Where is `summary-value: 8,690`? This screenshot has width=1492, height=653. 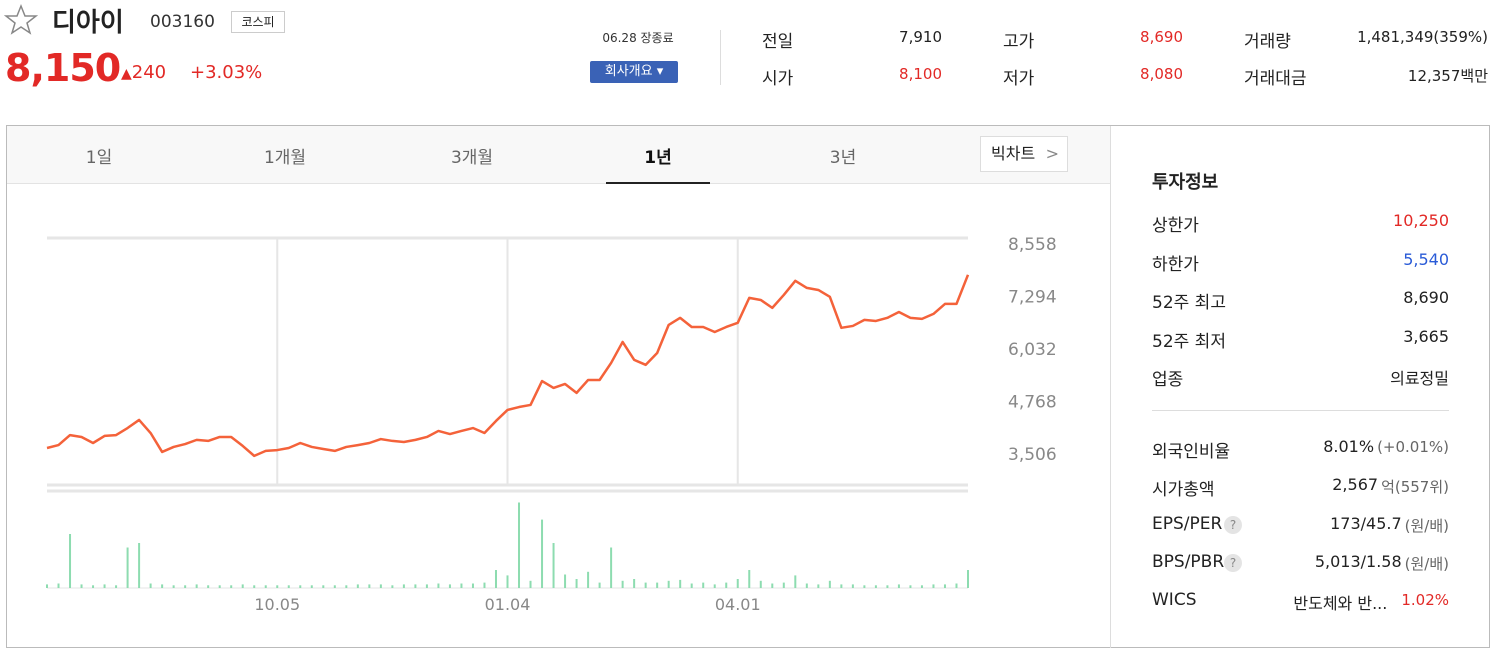 summary-value: 8,690 is located at coordinates (1161, 37).